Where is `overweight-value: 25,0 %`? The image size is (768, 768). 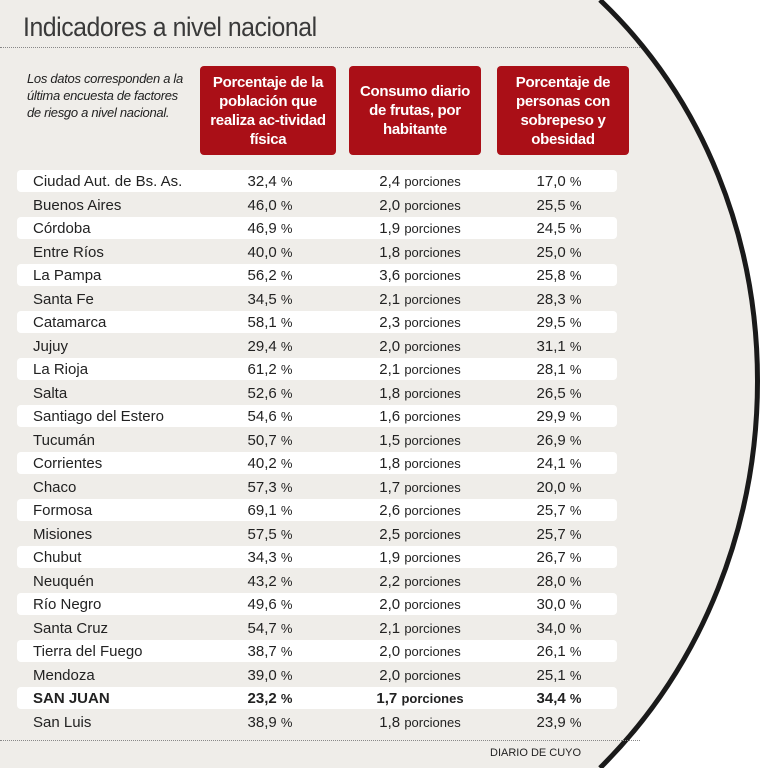 overweight-value: 25,0 % is located at coordinates (559, 252).